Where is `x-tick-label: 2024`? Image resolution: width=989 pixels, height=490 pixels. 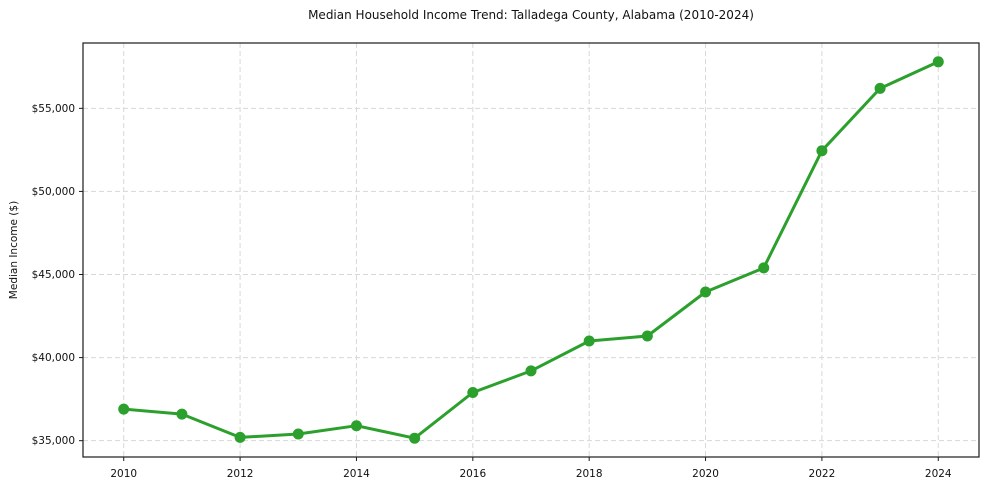 x-tick-label: 2024 is located at coordinates (938, 474).